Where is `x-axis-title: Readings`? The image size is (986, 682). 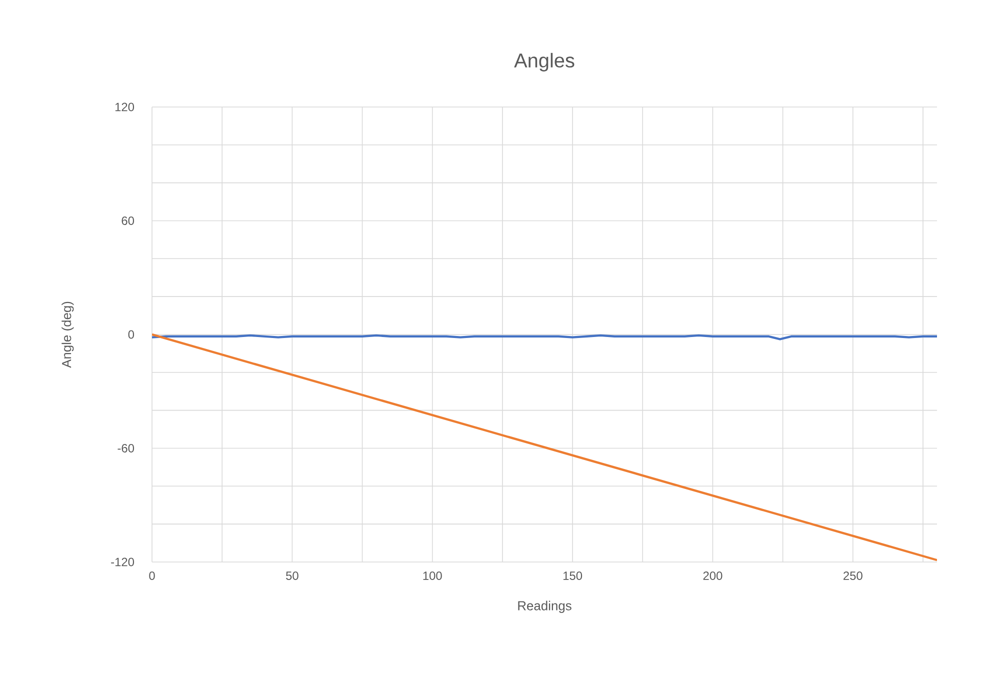 x-axis-title: Readings is located at coordinates (545, 606).